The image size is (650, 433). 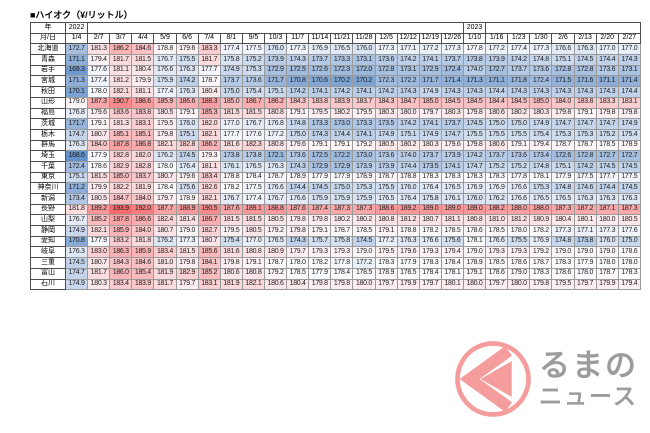 I want to click on price-cell: 174.9, so click(x=231, y=70).